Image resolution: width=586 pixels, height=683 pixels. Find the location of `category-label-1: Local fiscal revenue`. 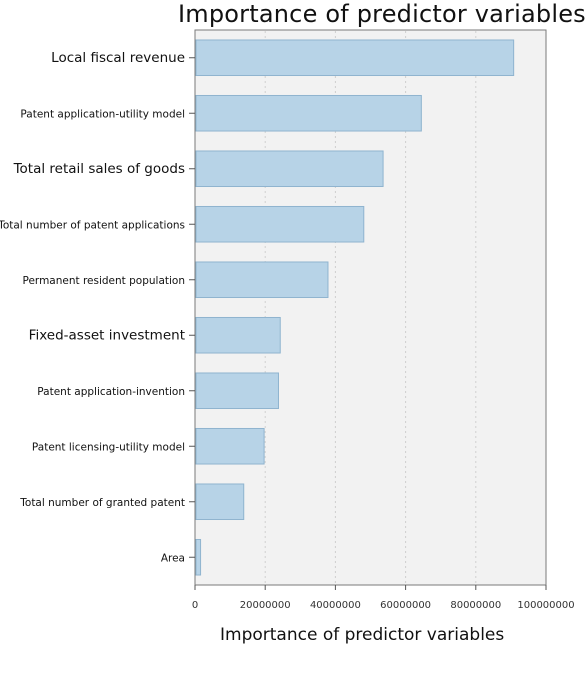

category-label-1: Local fiscal revenue is located at coordinates (118, 58).